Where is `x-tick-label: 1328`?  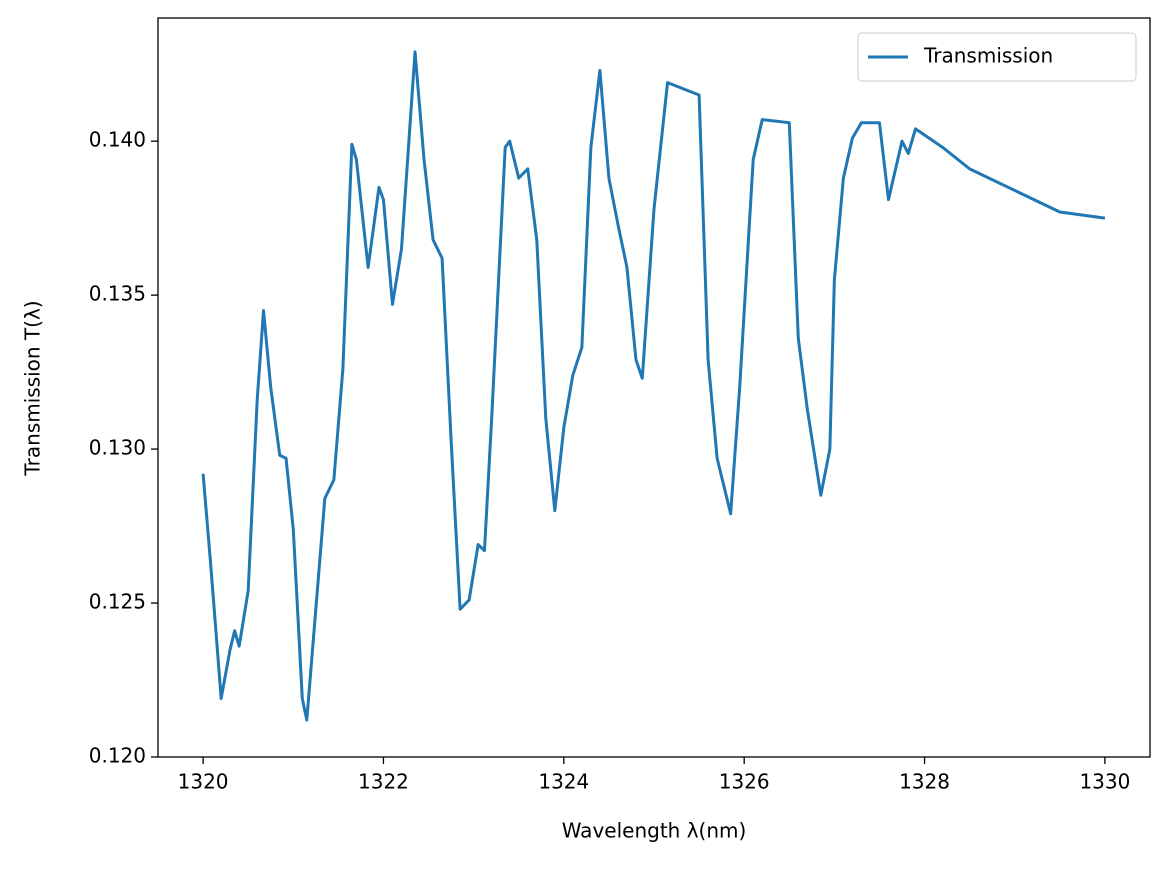 x-tick-label: 1328 is located at coordinates (924, 782).